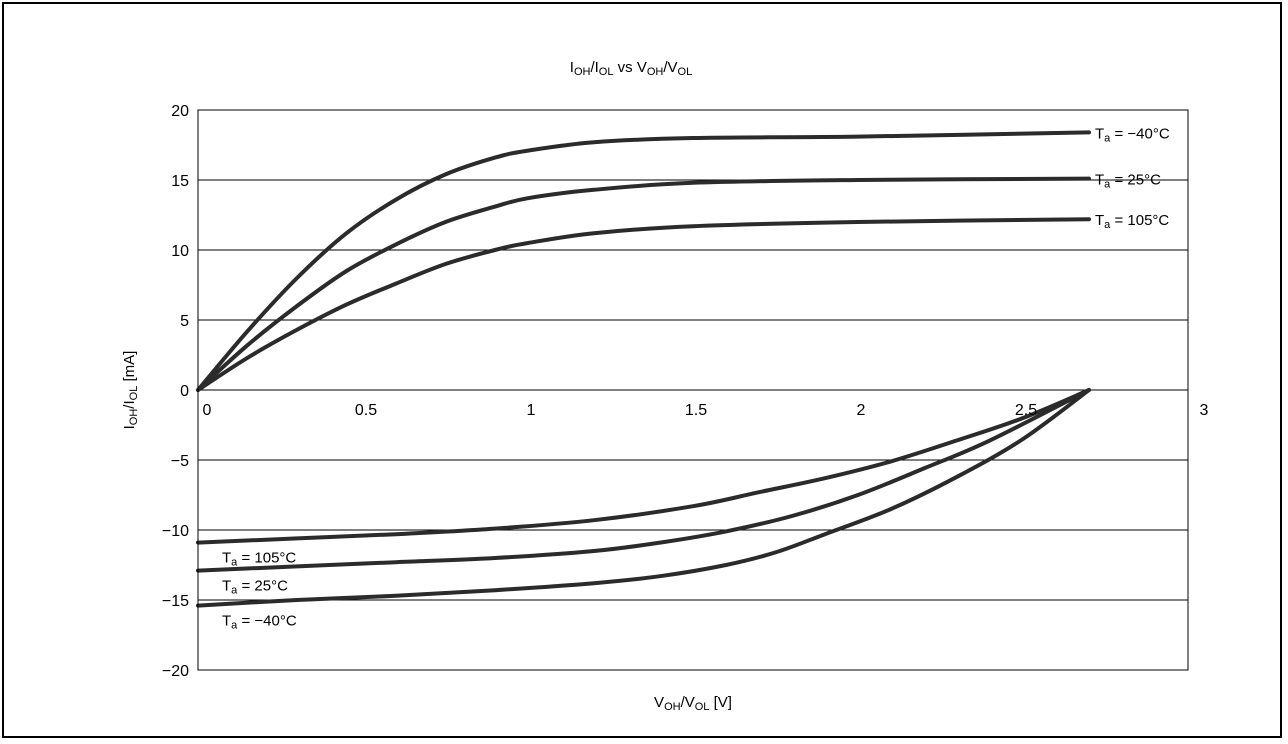 This screenshot has width=1288, height=744. Describe the element at coordinates (655, 72) in the screenshot. I see `title-sub-3: OH` at that location.